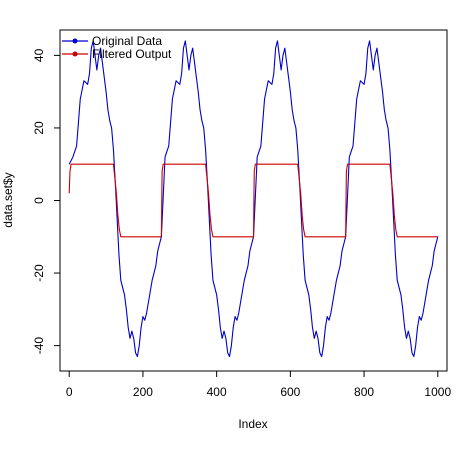  What do you see at coordinates (39, 55) in the screenshot?
I see `y-tick-label: 40` at bounding box center [39, 55].